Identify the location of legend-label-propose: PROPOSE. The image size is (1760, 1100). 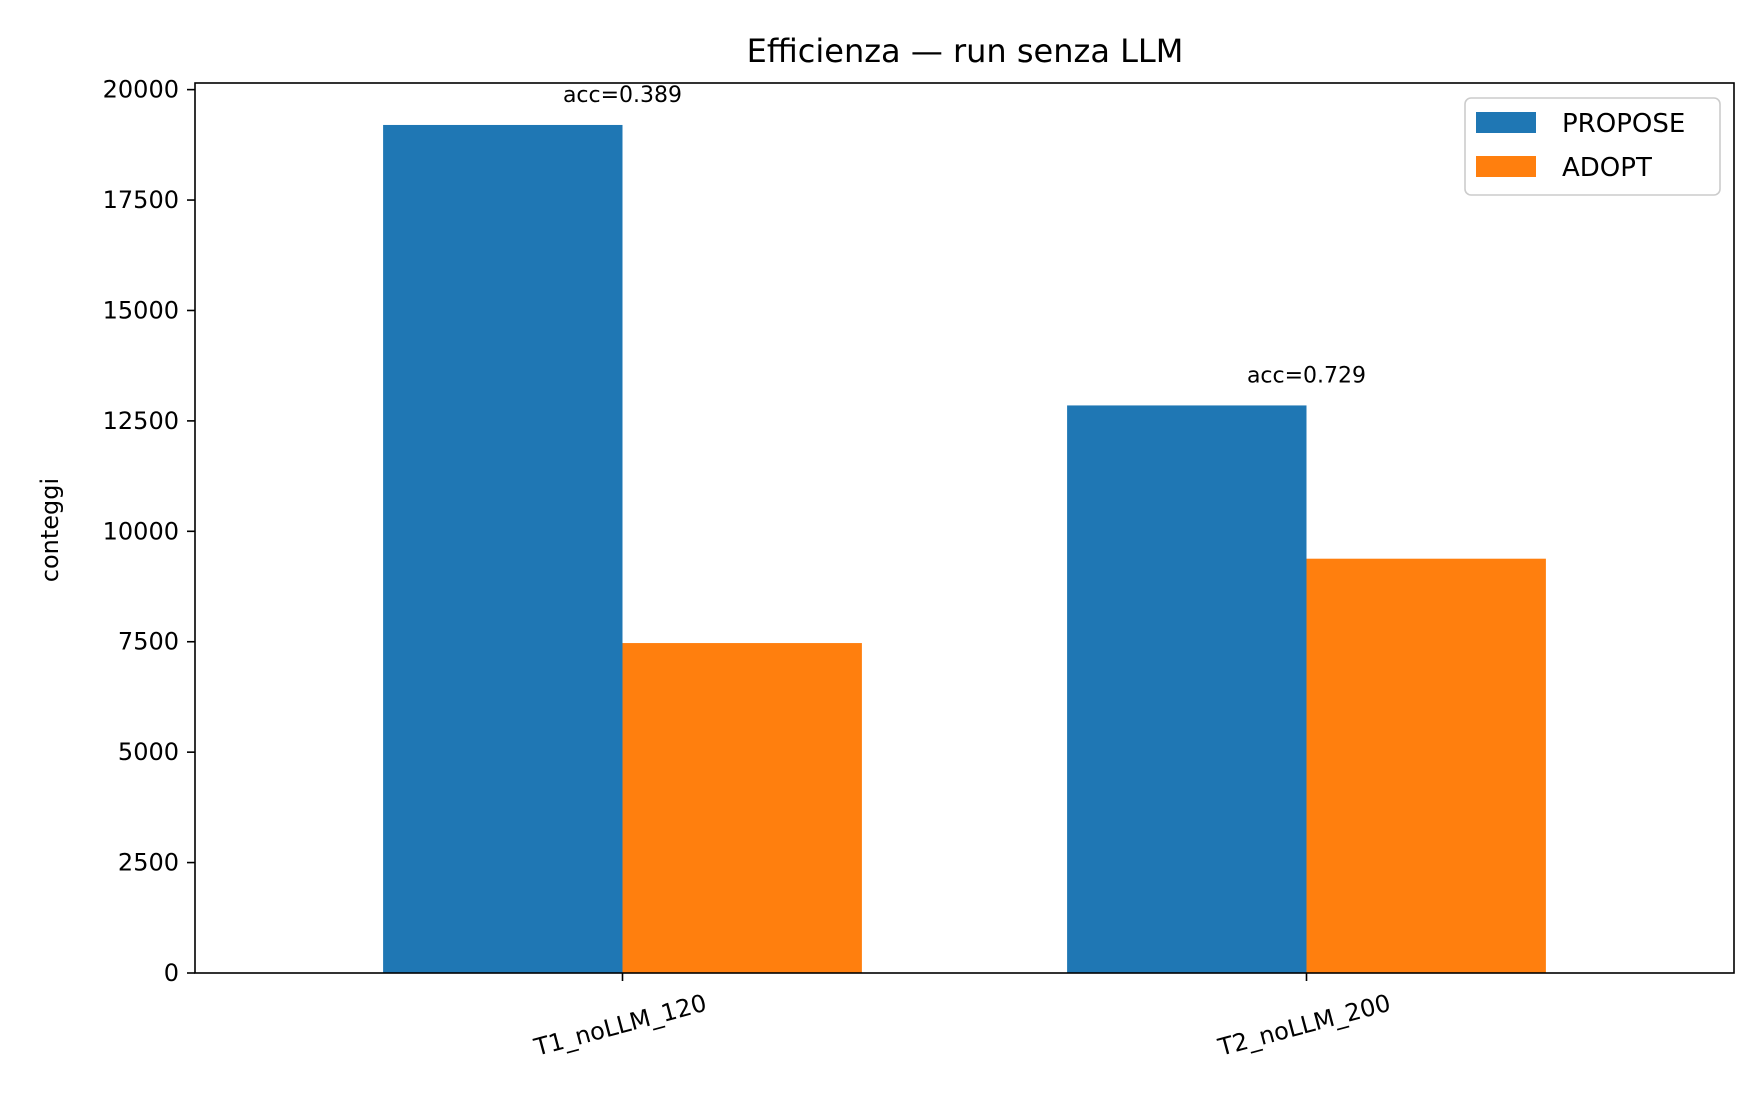
(1623, 124).